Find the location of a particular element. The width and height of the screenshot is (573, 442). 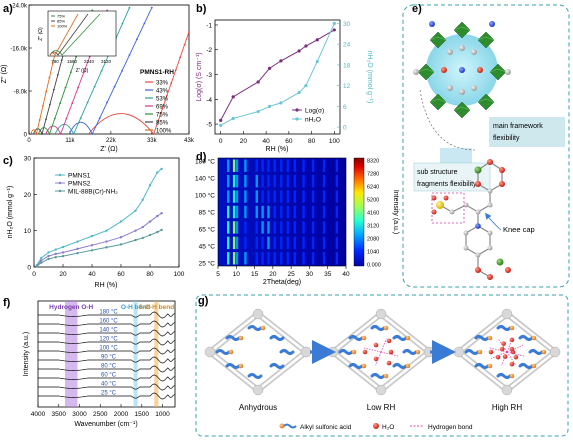

colorbar-tick-label: 3120 is located at coordinates (373, 227).